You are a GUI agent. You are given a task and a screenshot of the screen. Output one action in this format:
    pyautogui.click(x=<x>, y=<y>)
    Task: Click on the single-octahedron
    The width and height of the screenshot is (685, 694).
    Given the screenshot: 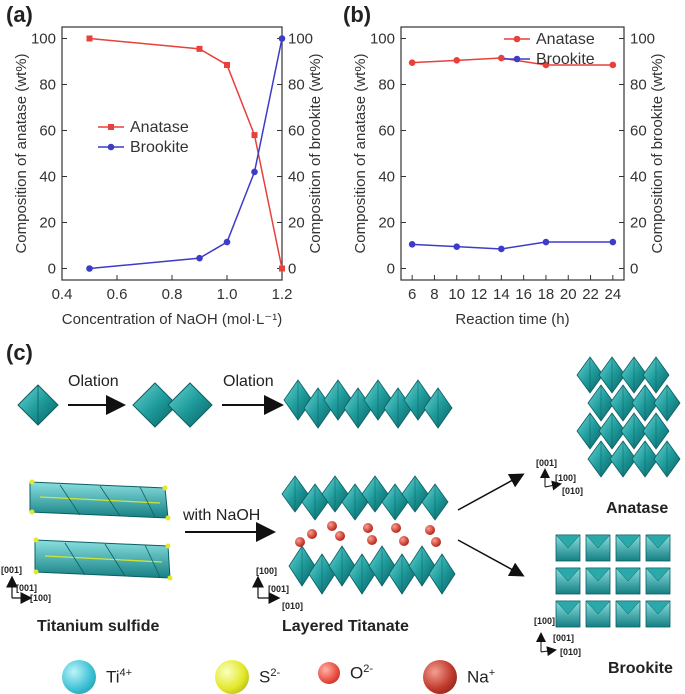 What is the action you would take?
    pyautogui.click(x=38, y=405)
    